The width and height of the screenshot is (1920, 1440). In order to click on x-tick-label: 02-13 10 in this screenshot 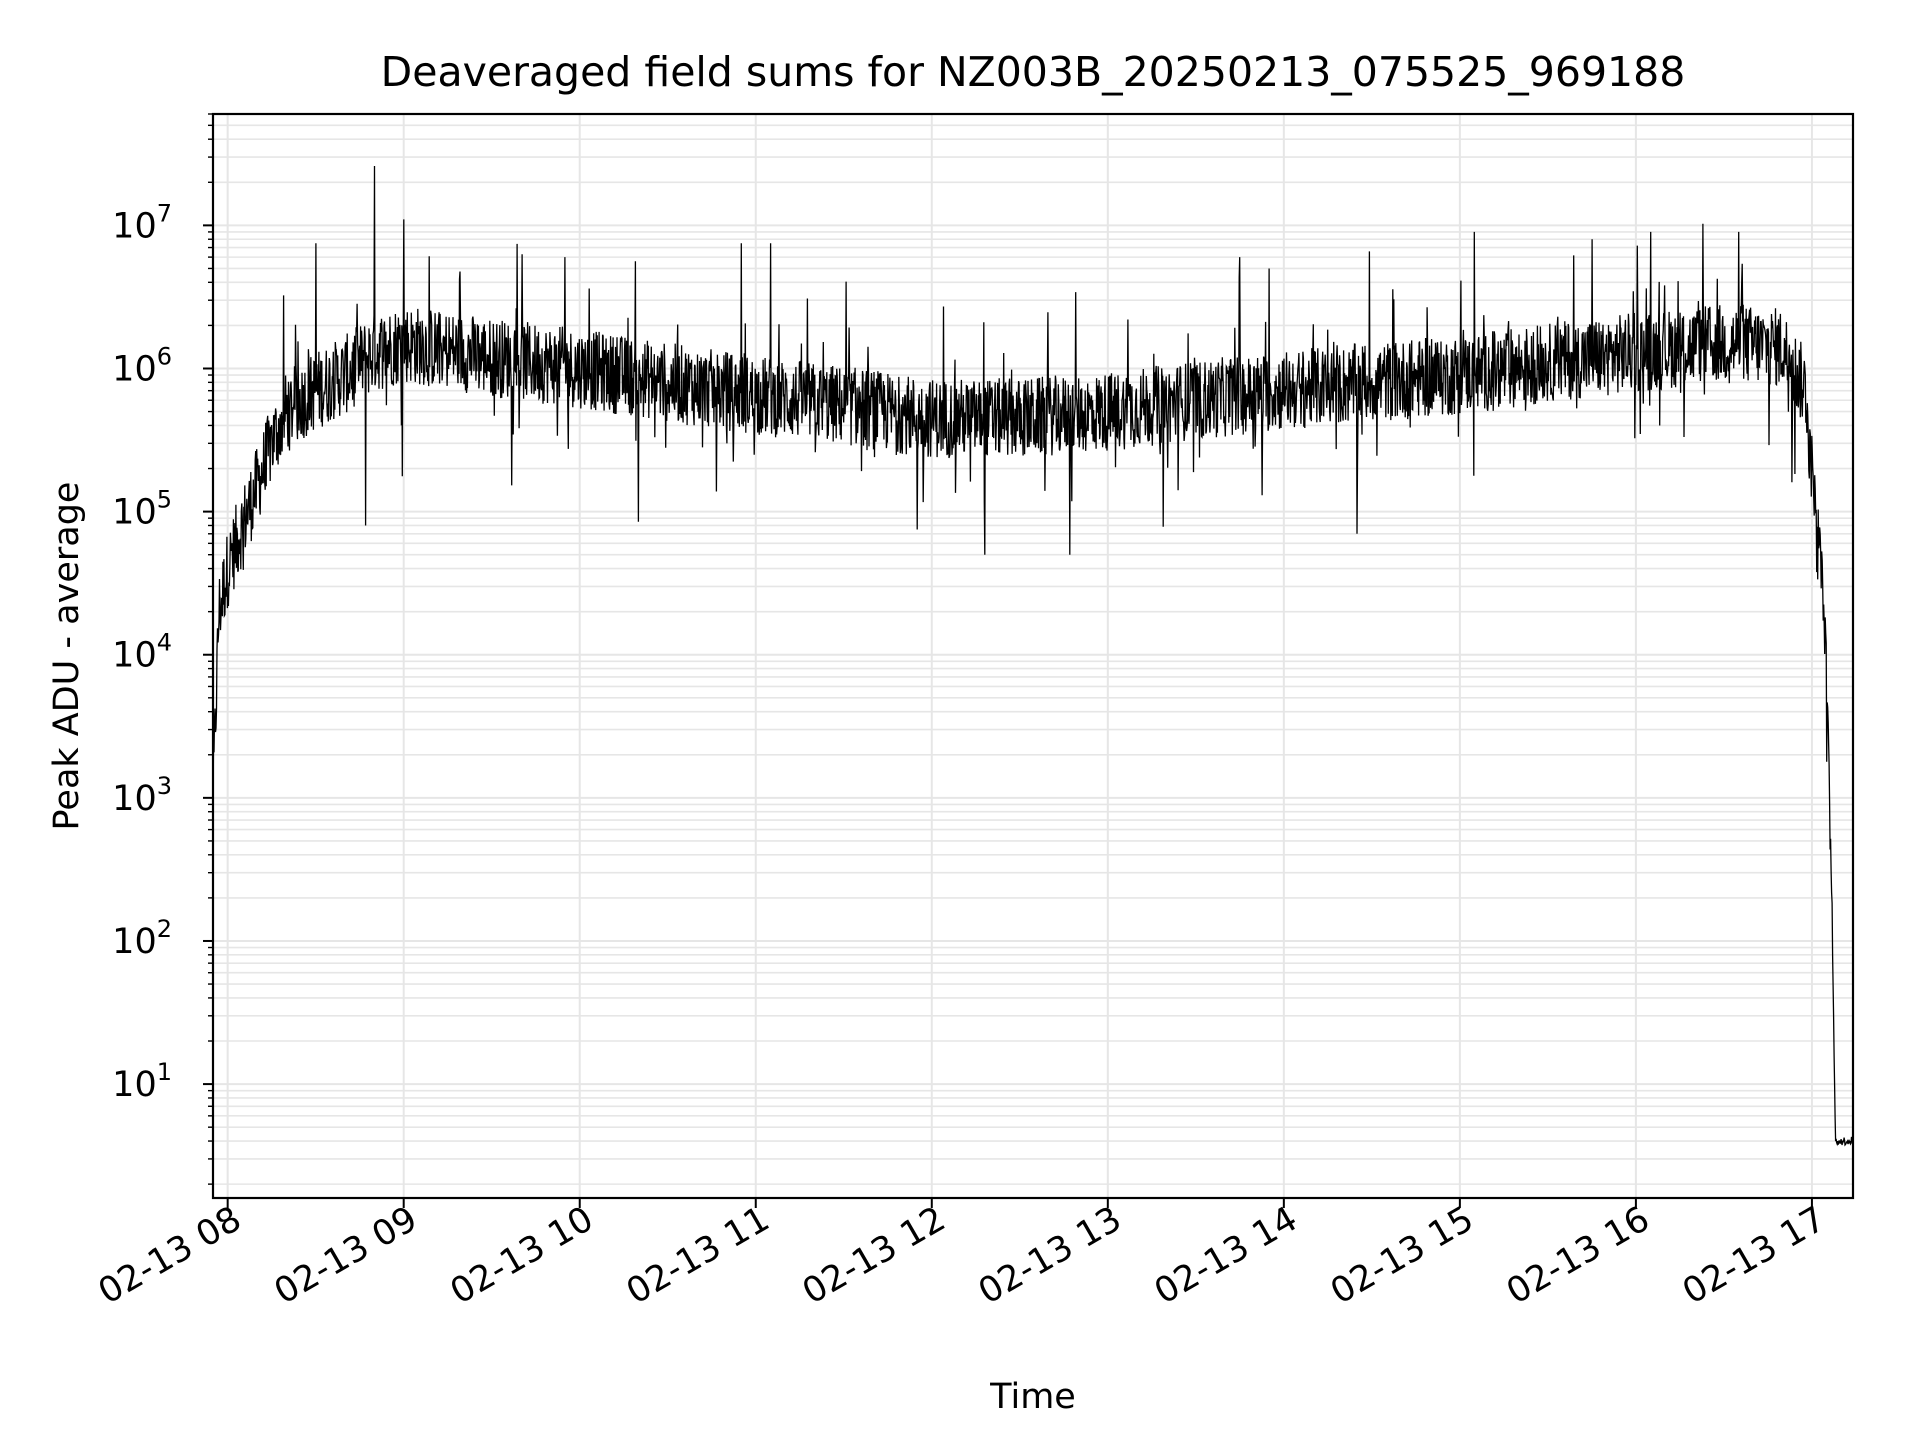, I will do `click(522, 1255)`.